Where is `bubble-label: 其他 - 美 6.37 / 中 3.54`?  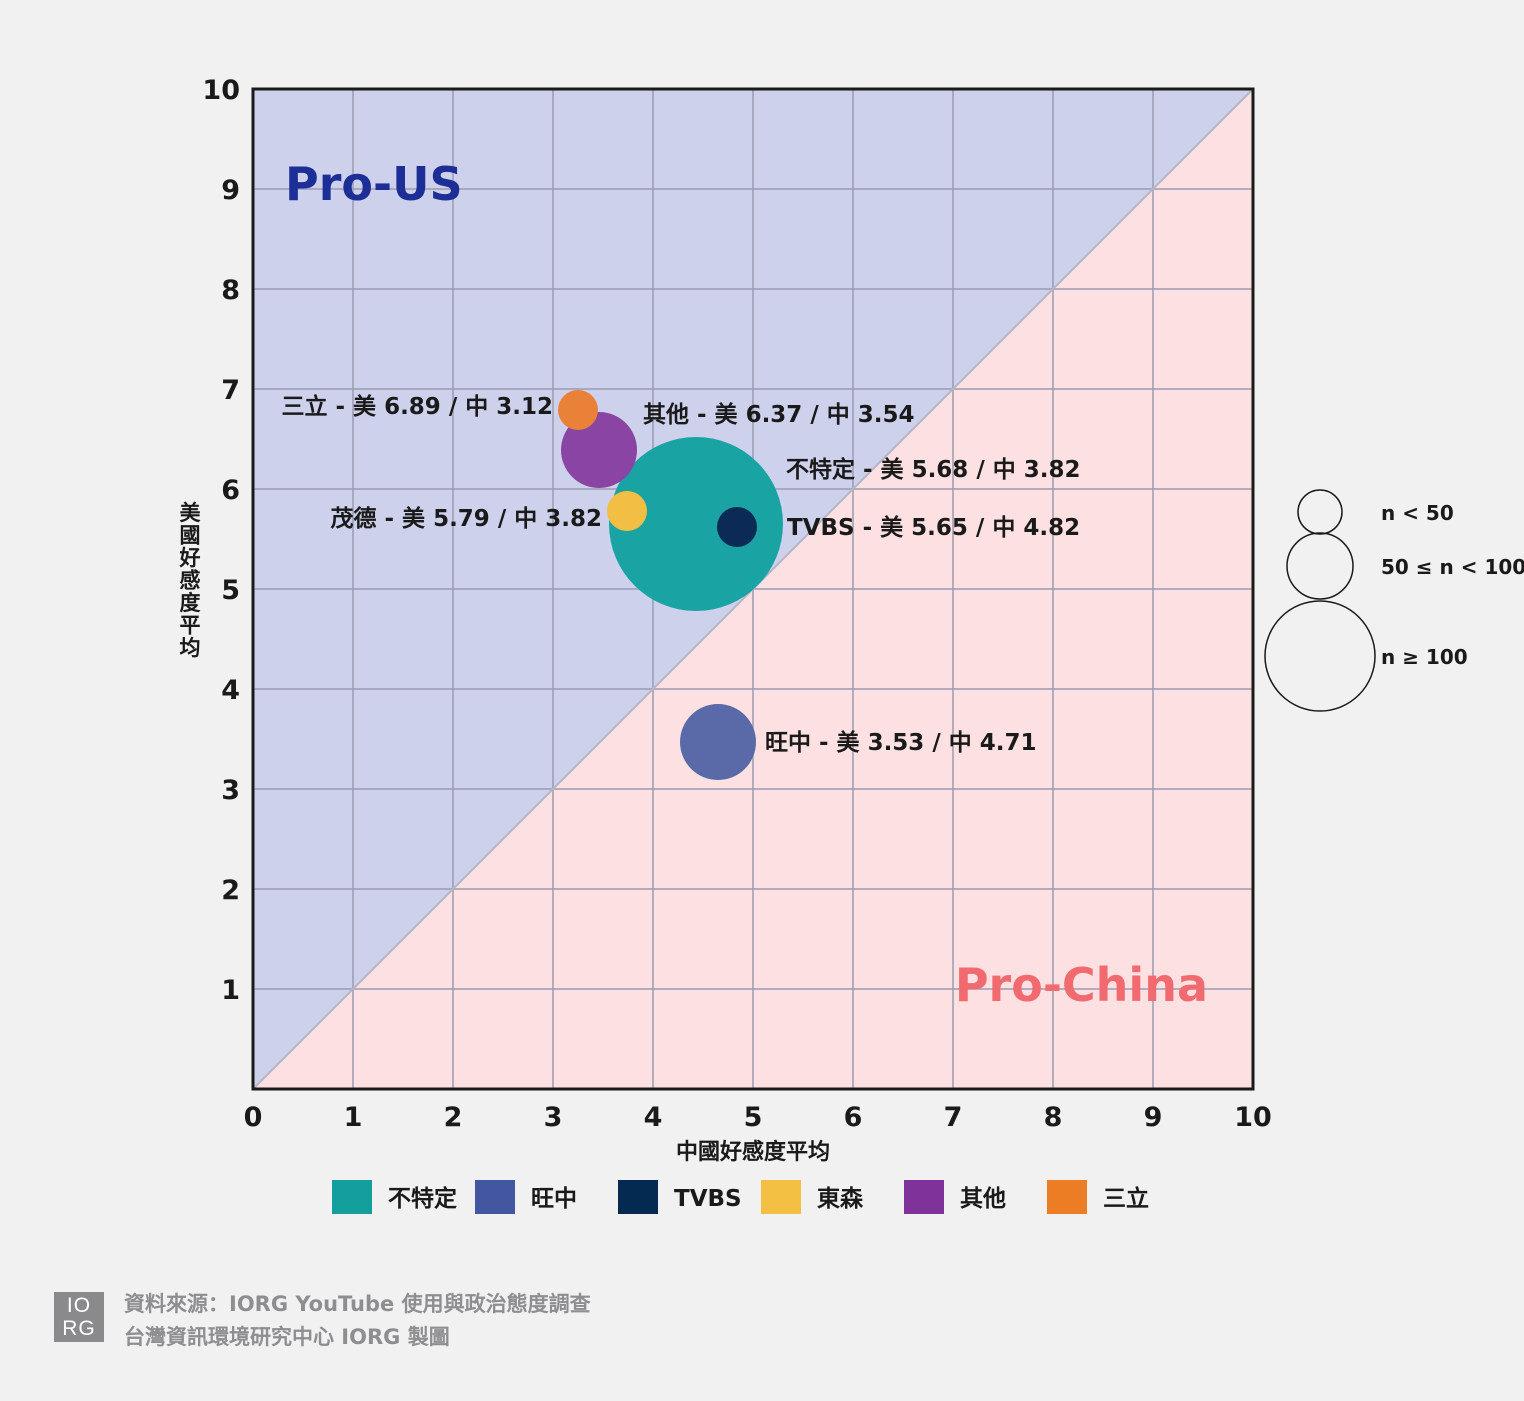 bubble-label: 其他 - 美 6.37 / 中 3.54 is located at coordinates (779, 414).